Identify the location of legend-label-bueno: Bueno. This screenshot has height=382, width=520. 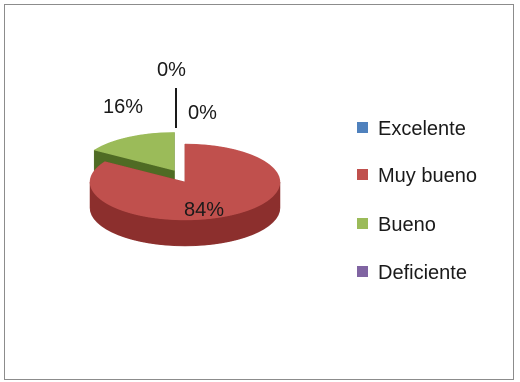
(407, 225).